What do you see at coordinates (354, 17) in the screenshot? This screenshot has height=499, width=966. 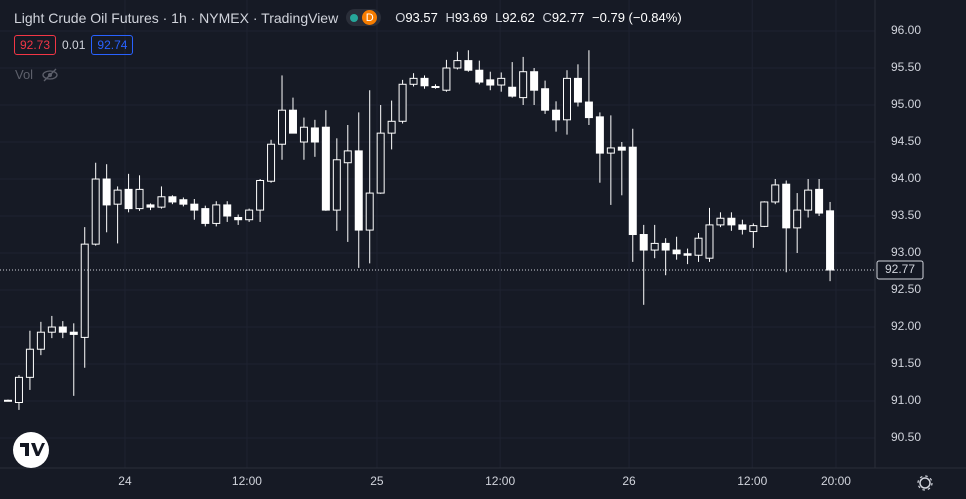 I see `market-dot` at bounding box center [354, 17].